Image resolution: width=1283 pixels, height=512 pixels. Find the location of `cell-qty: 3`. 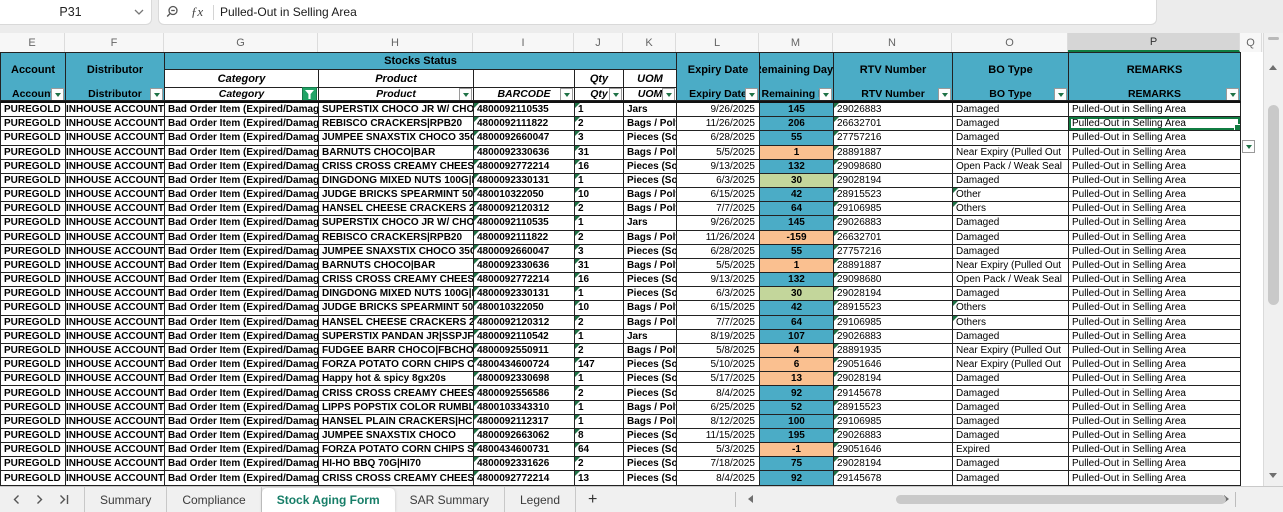

cell-qty: 3 is located at coordinates (599, 138).